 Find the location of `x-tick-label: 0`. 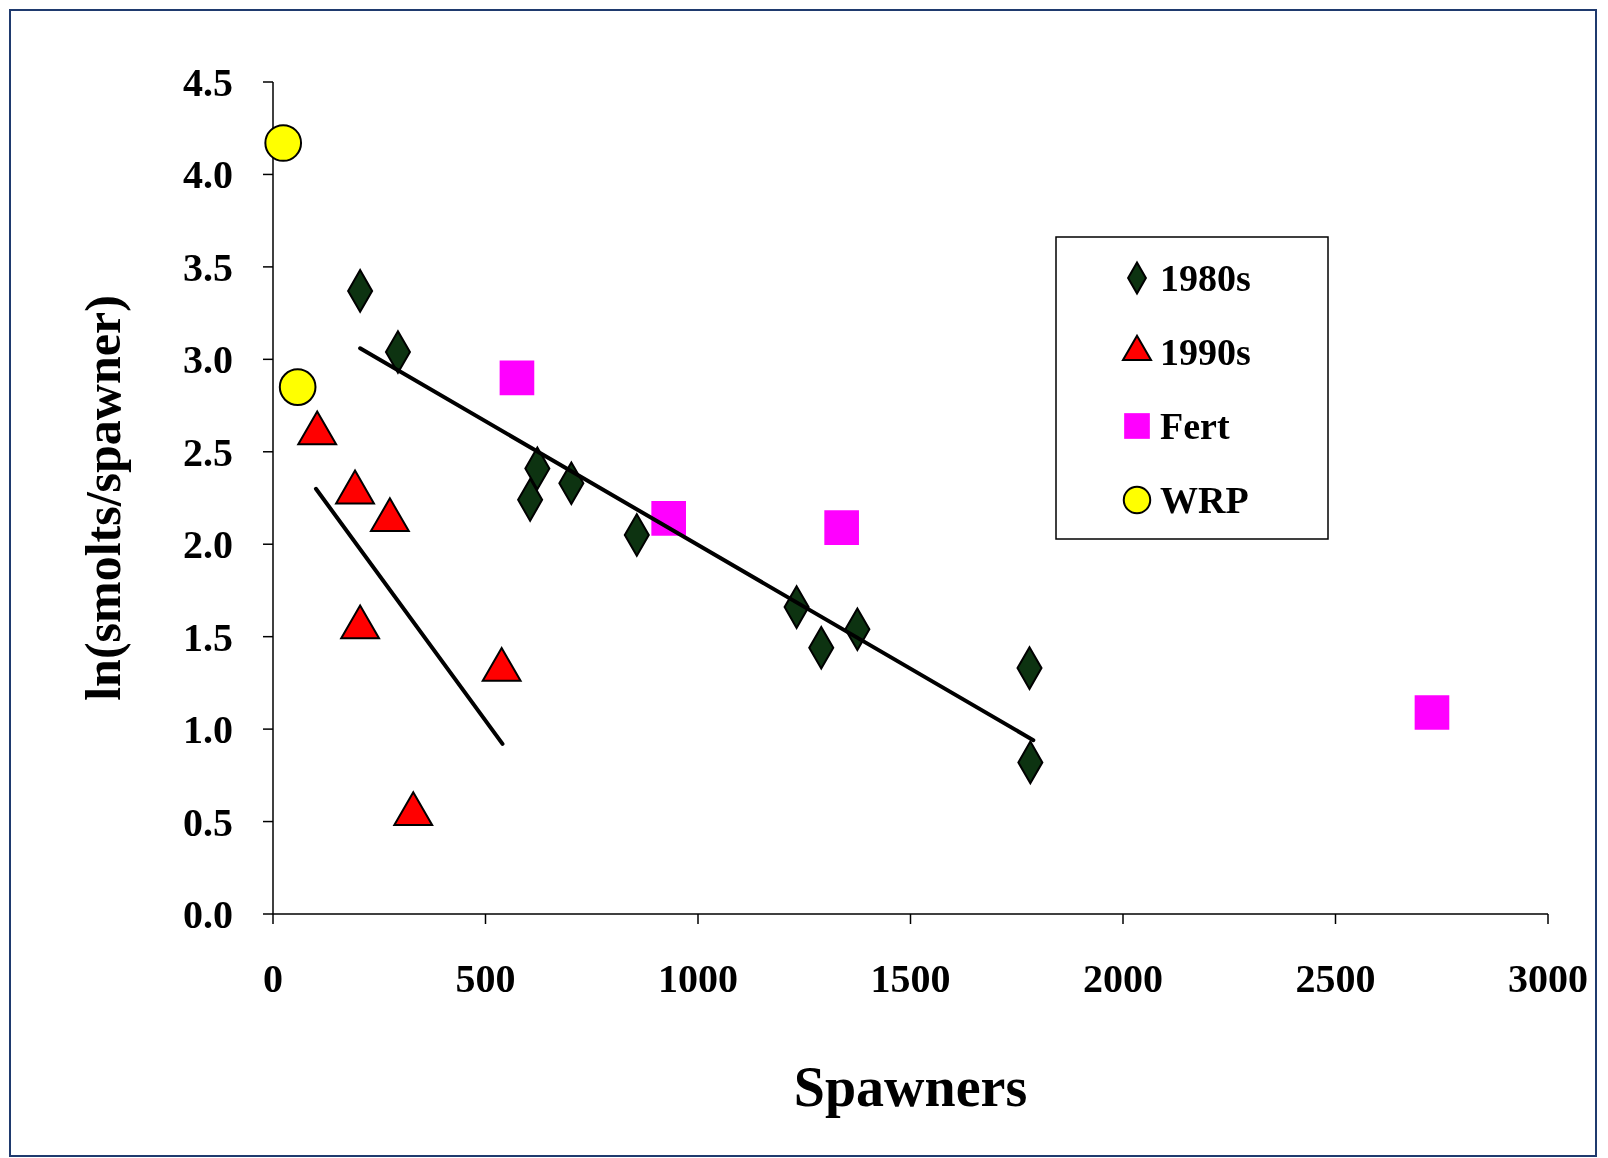

x-tick-label: 0 is located at coordinates (273, 978).